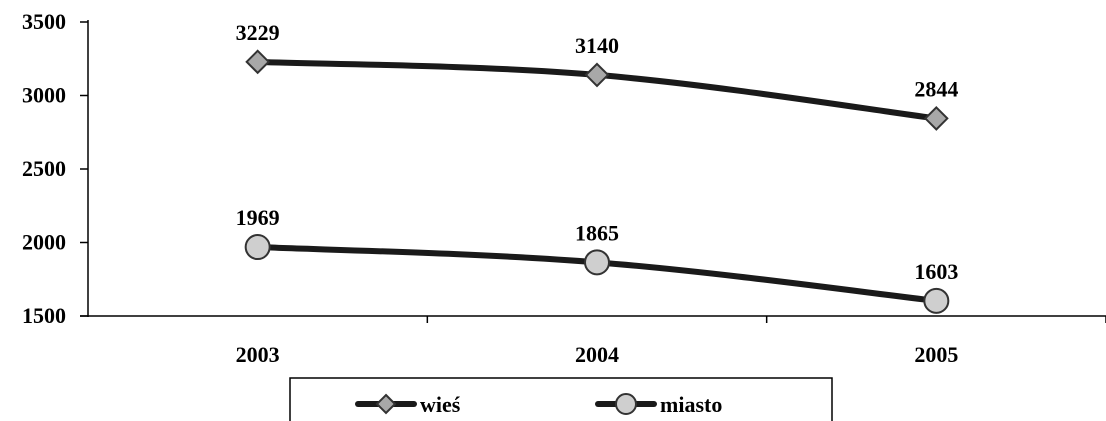 The width and height of the screenshot is (1106, 421). Describe the element at coordinates (44, 315) in the screenshot. I see `y-tick-label: 1500` at that location.